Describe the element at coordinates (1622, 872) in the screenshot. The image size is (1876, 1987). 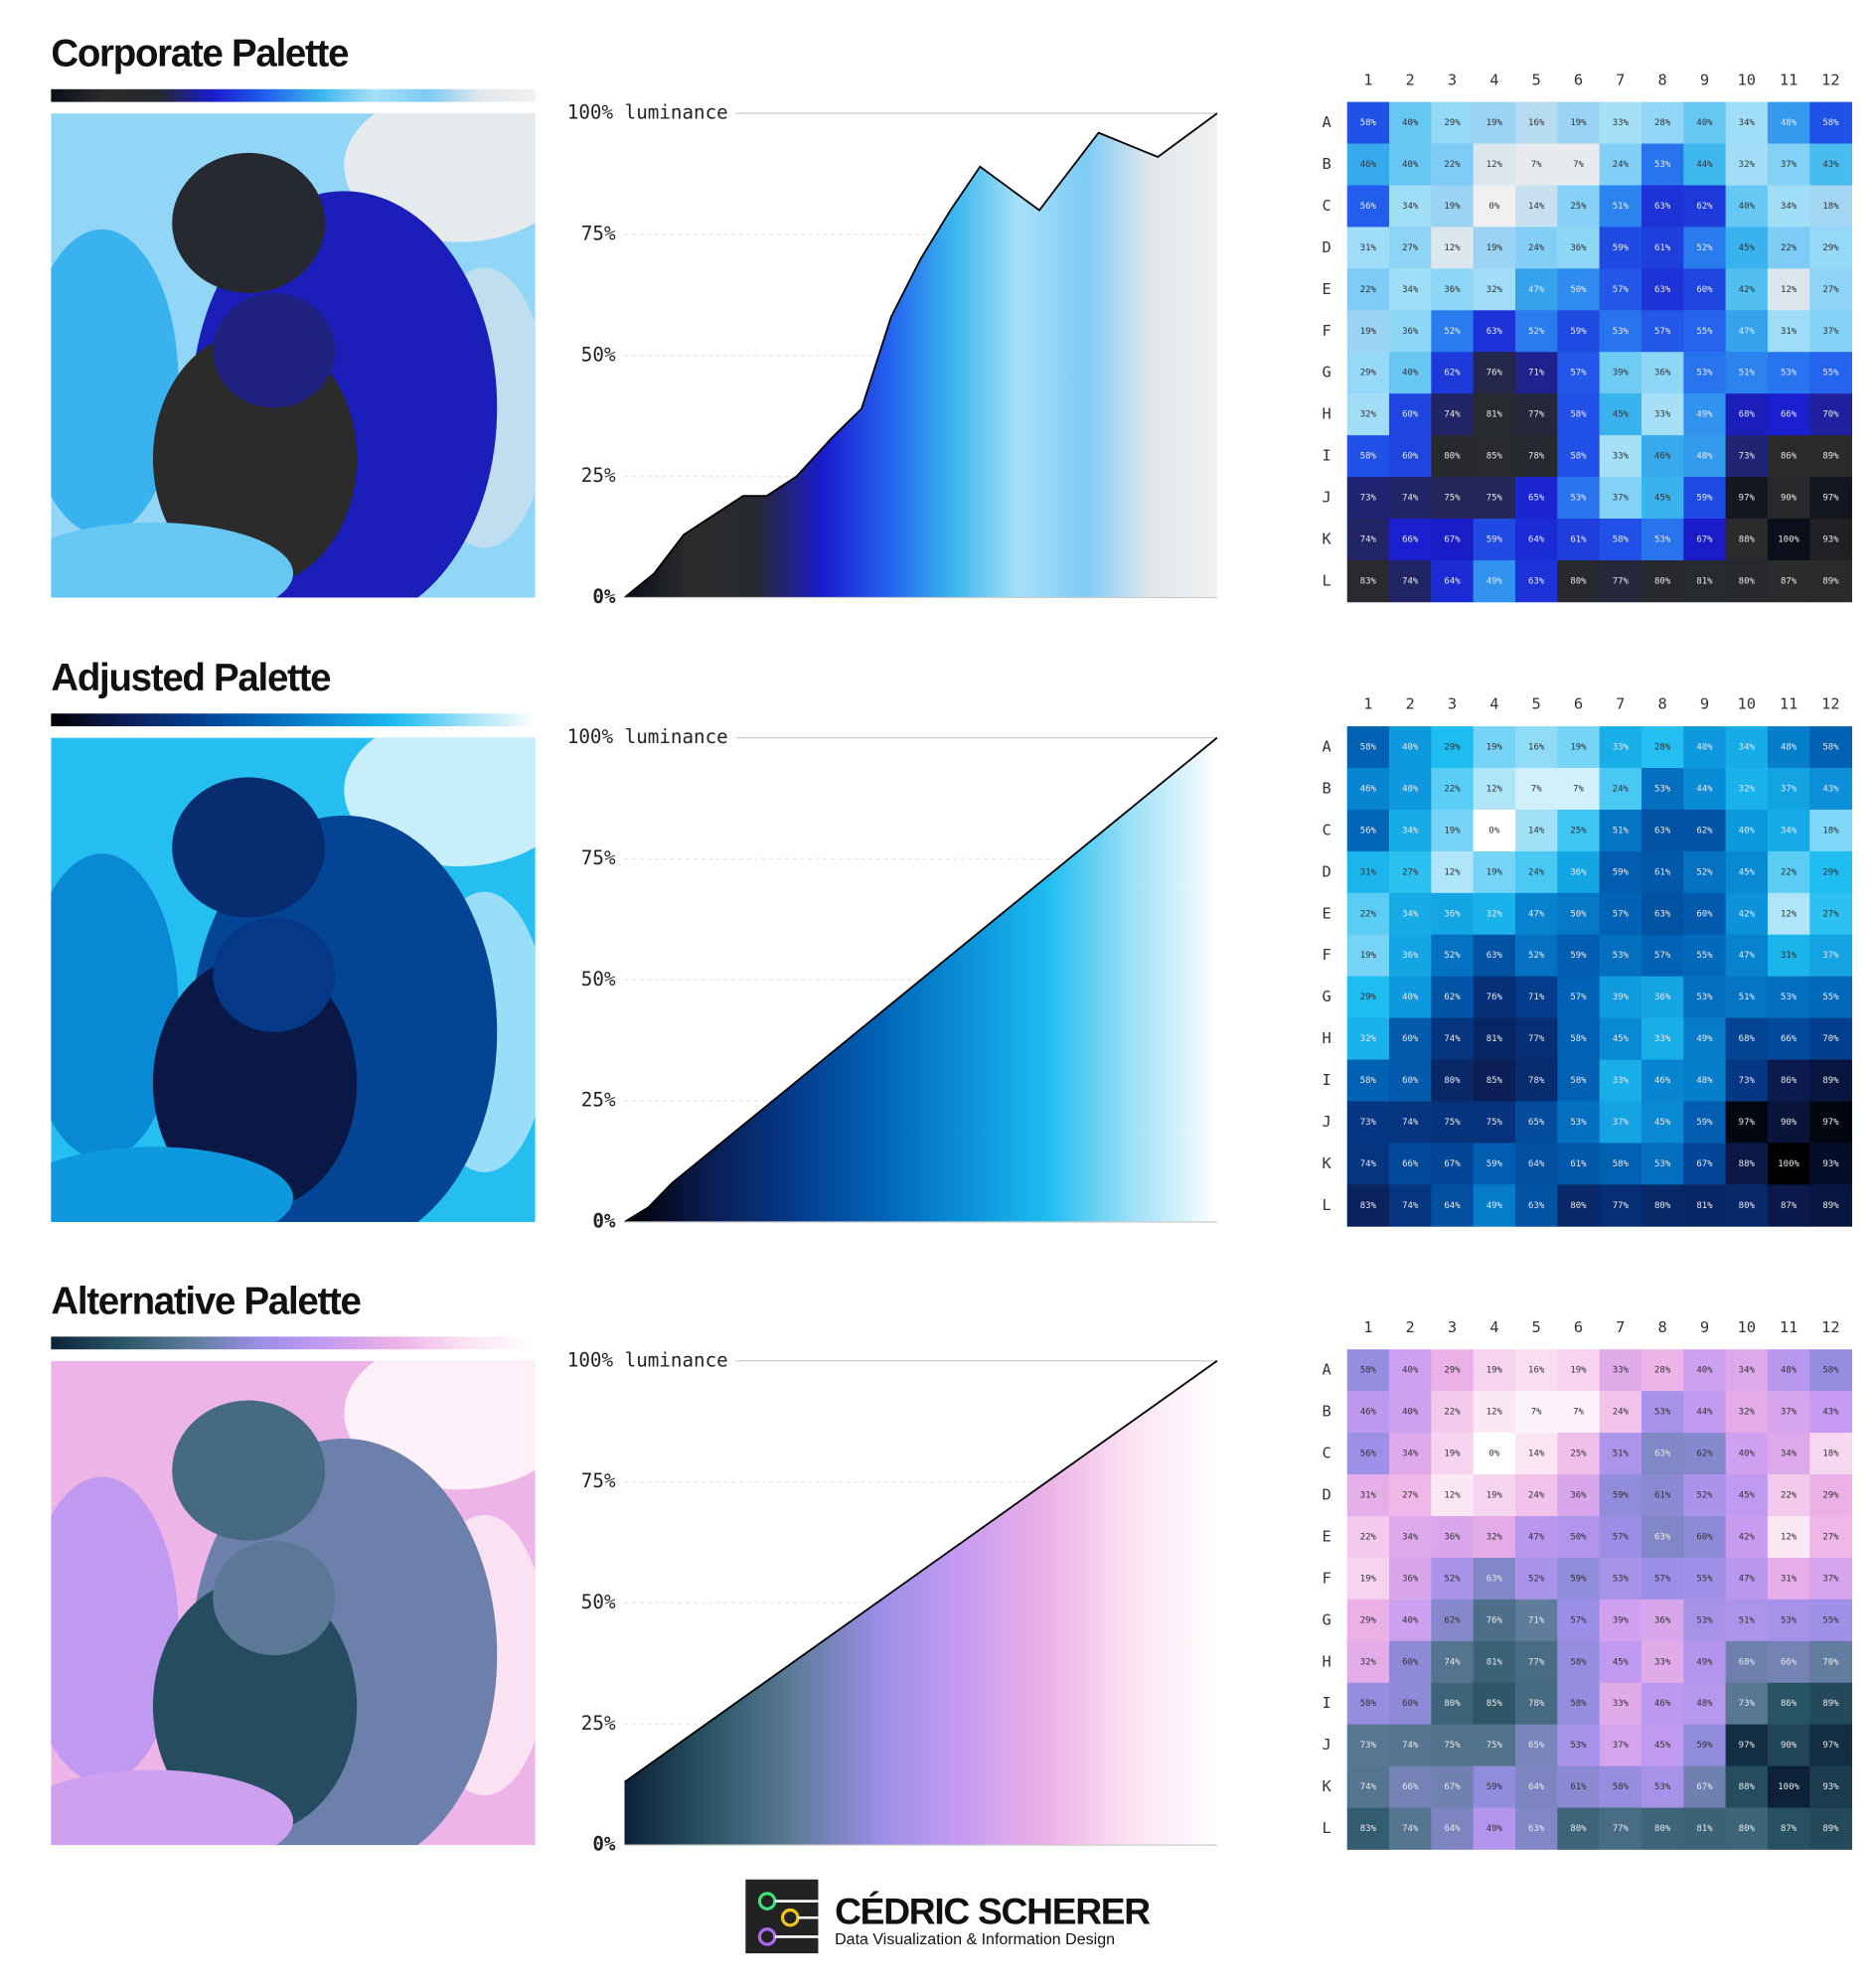
I see `cell-label: 59%` at that location.